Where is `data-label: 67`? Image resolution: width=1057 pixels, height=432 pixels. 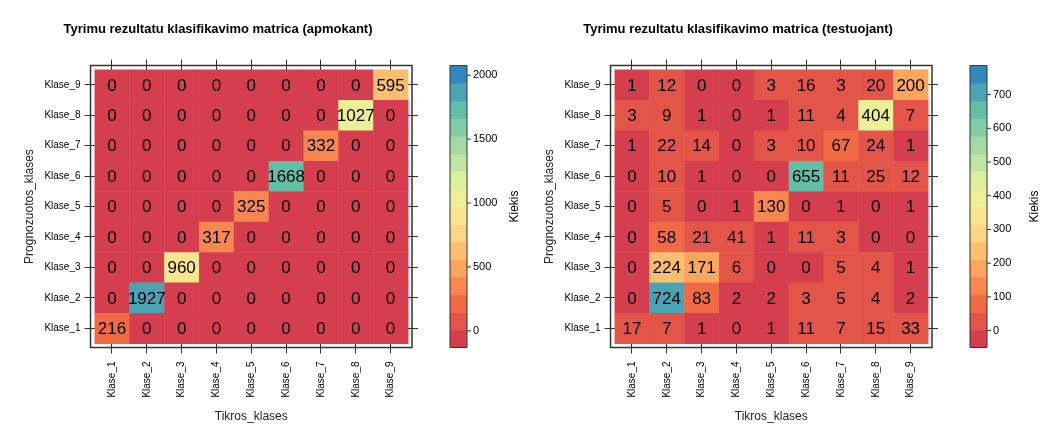
data-label: 67 is located at coordinates (841, 146).